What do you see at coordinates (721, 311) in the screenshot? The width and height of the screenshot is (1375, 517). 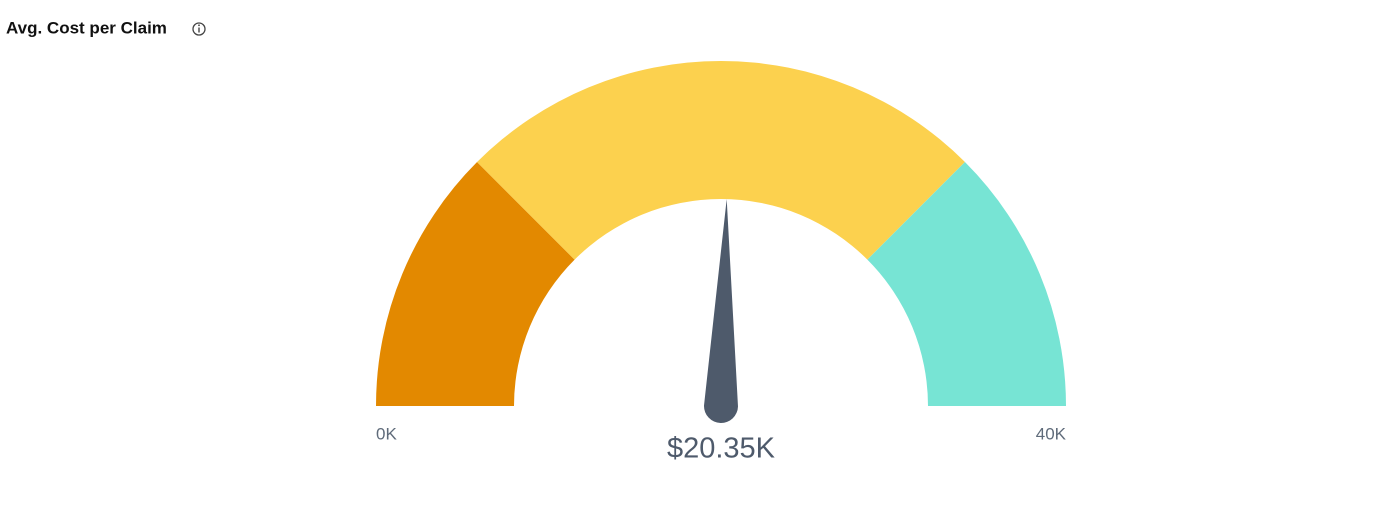 I see `needle` at bounding box center [721, 311].